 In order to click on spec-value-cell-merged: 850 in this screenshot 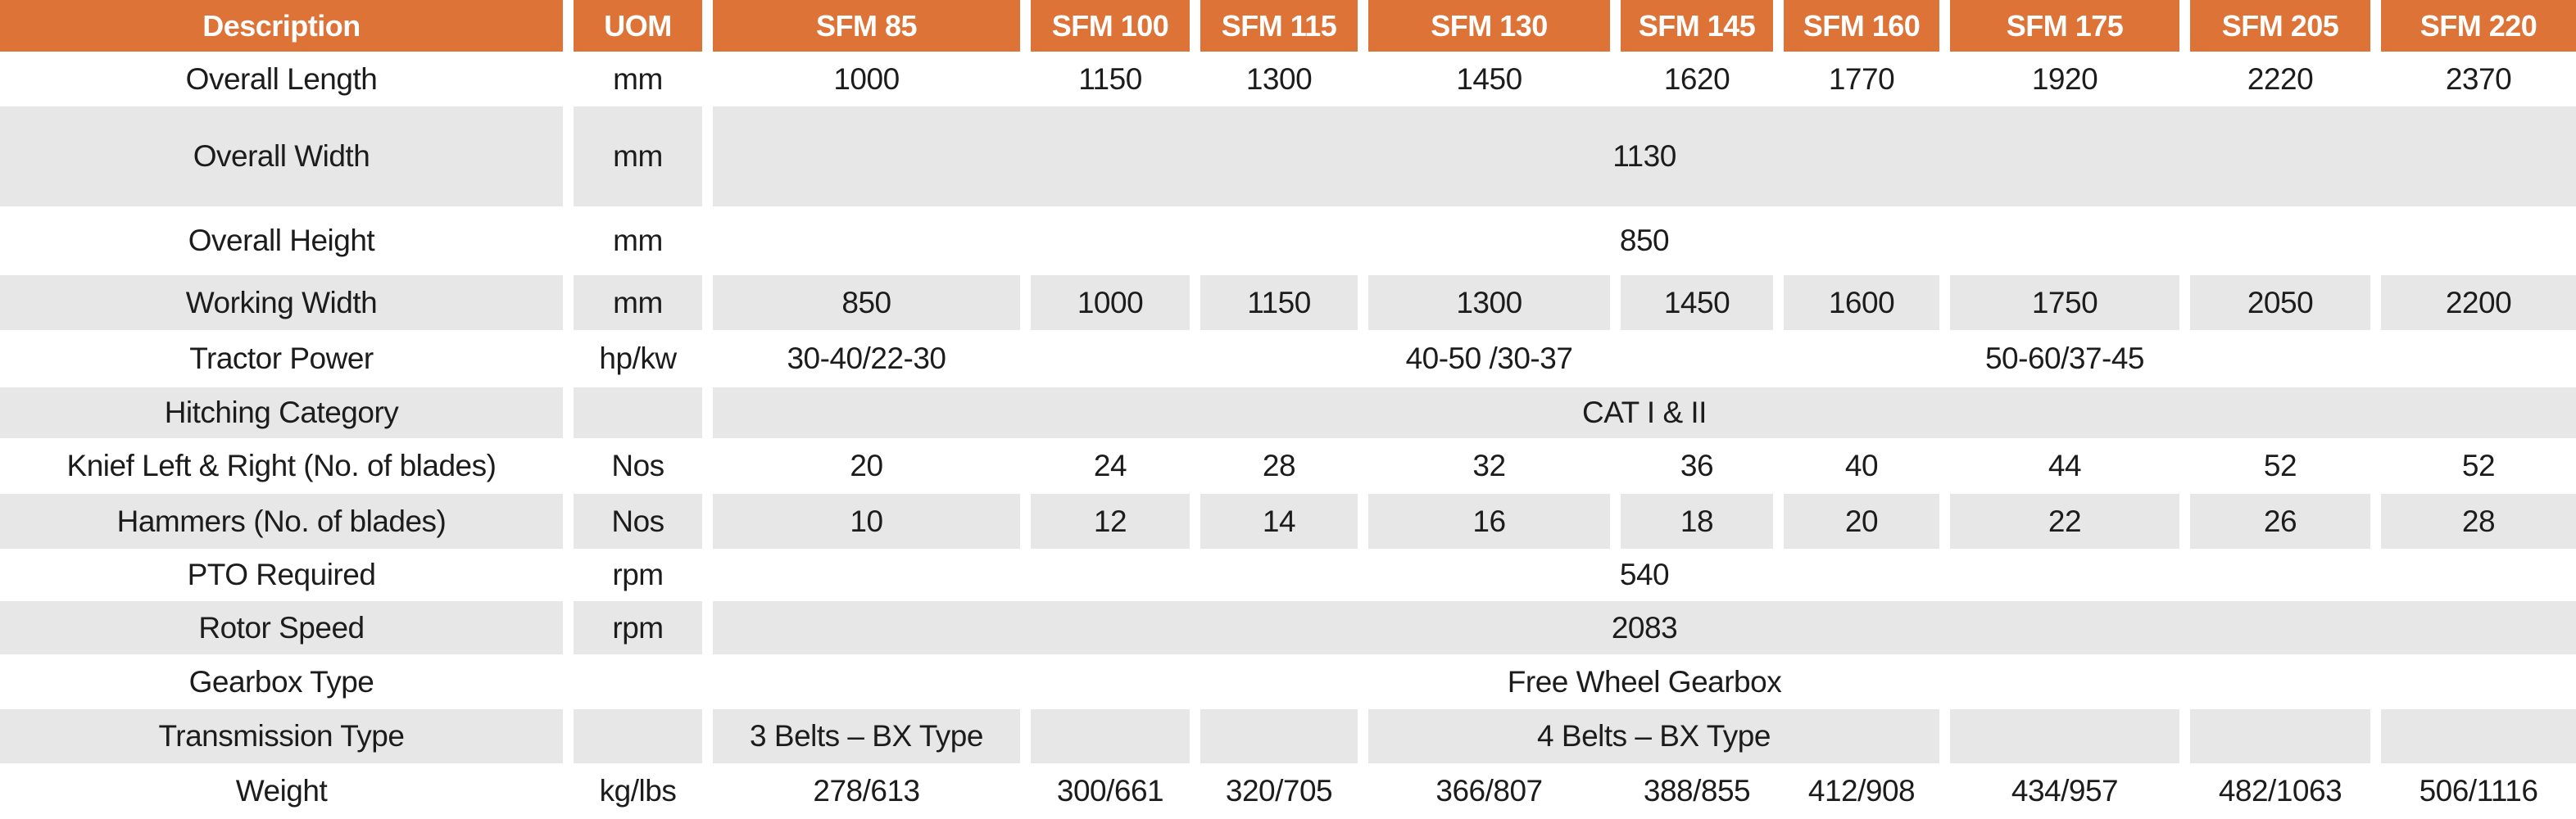, I will do `click(1644, 240)`.